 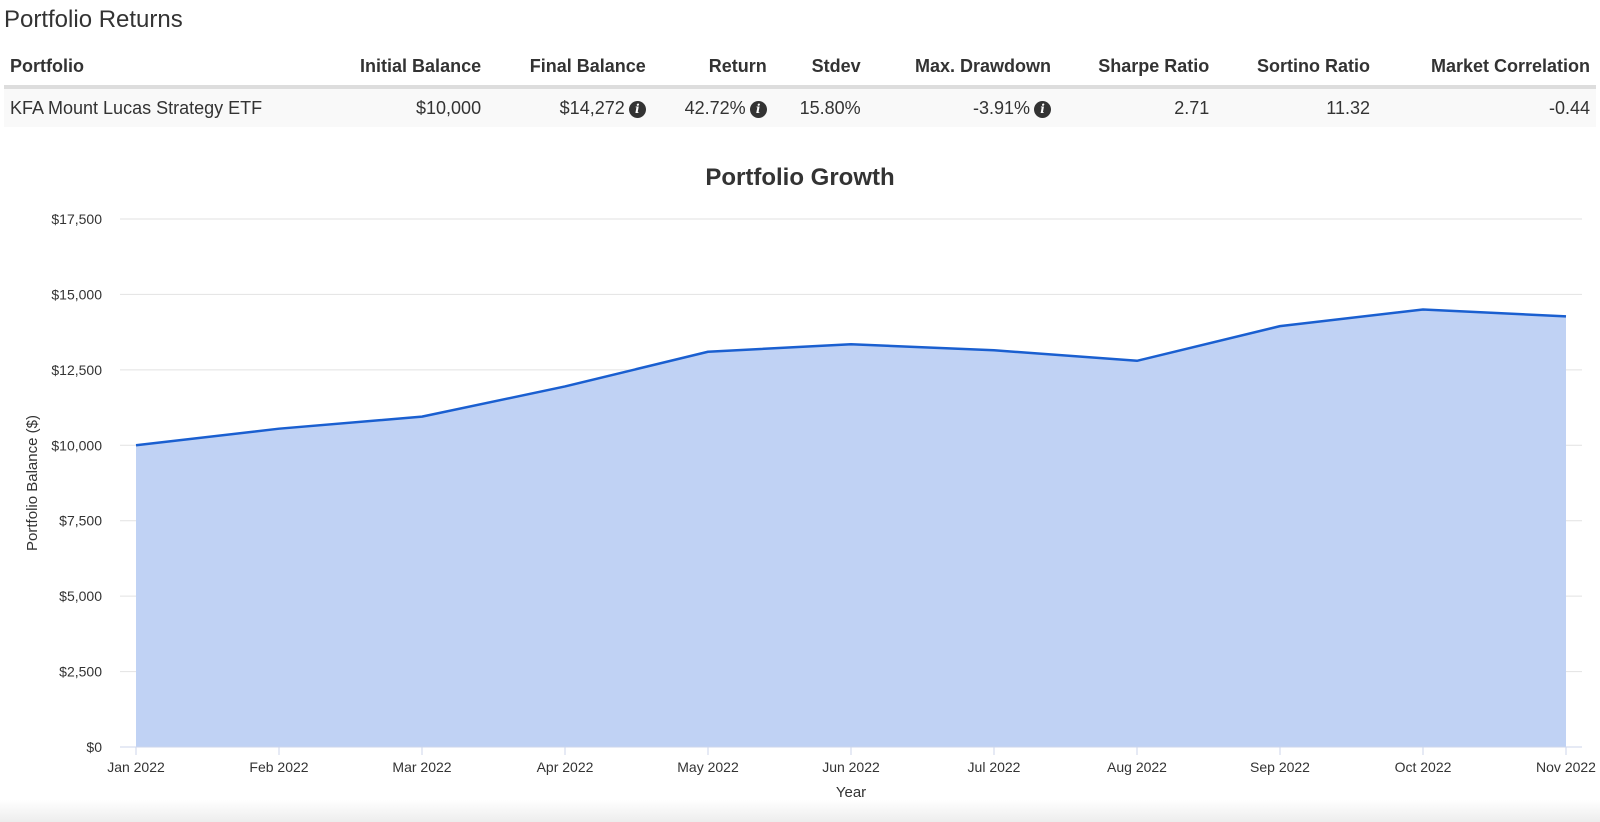 What do you see at coordinates (712, 69) in the screenshot?
I see `header-return: Return` at bounding box center [712, 69].